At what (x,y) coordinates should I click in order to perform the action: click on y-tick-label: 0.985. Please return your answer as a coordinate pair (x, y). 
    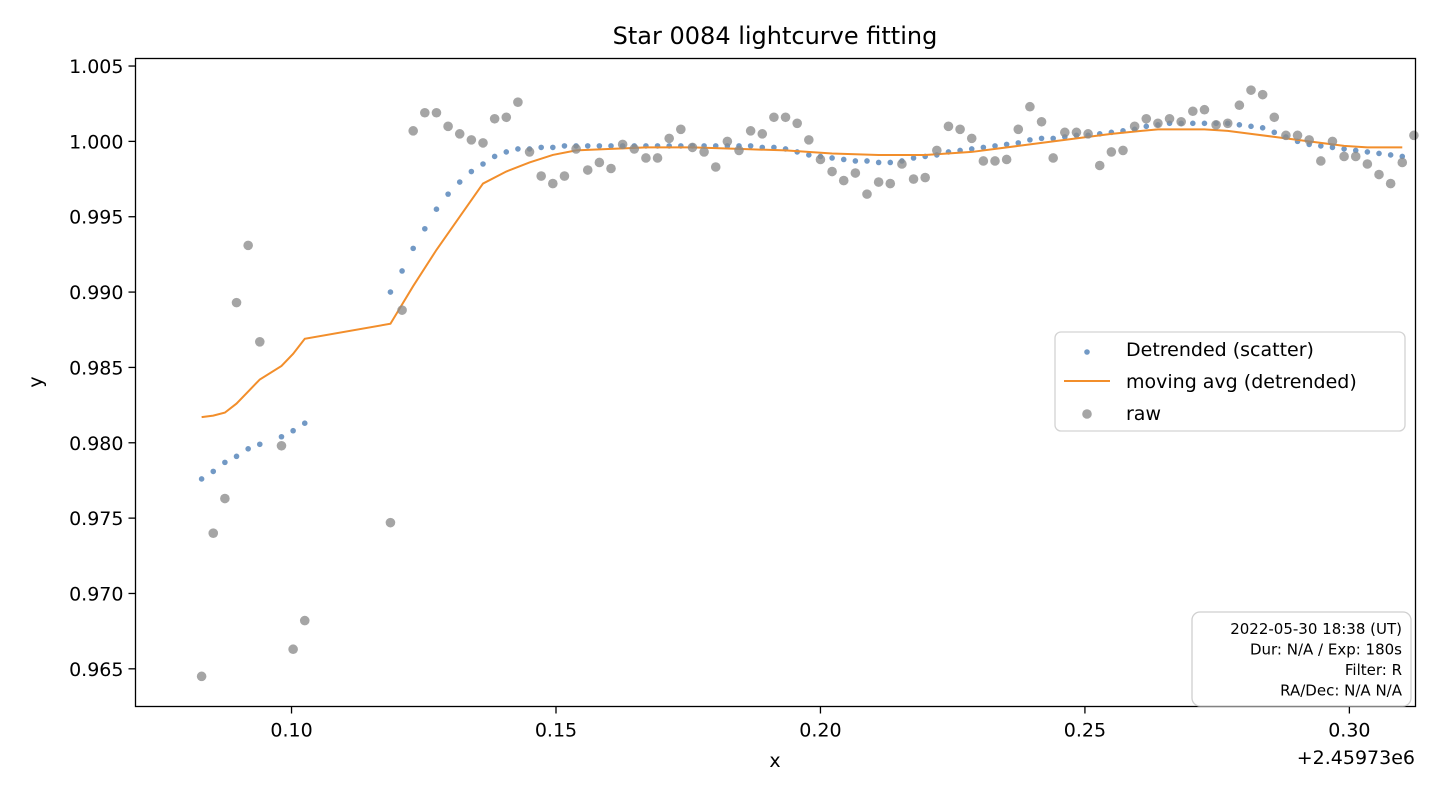
    Looking at the image, I should click on (96, 368).